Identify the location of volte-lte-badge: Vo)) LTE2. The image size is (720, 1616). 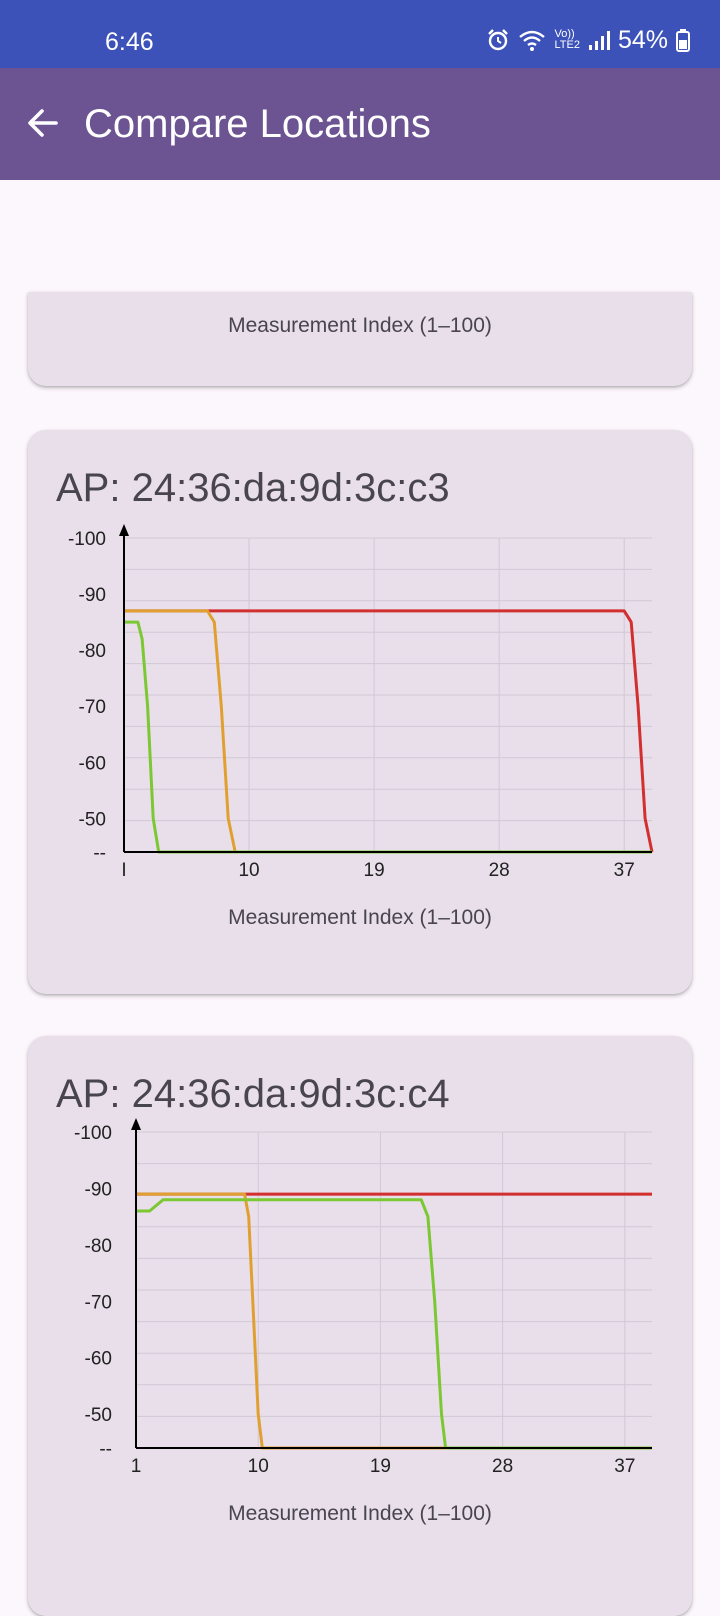
(566, 40).